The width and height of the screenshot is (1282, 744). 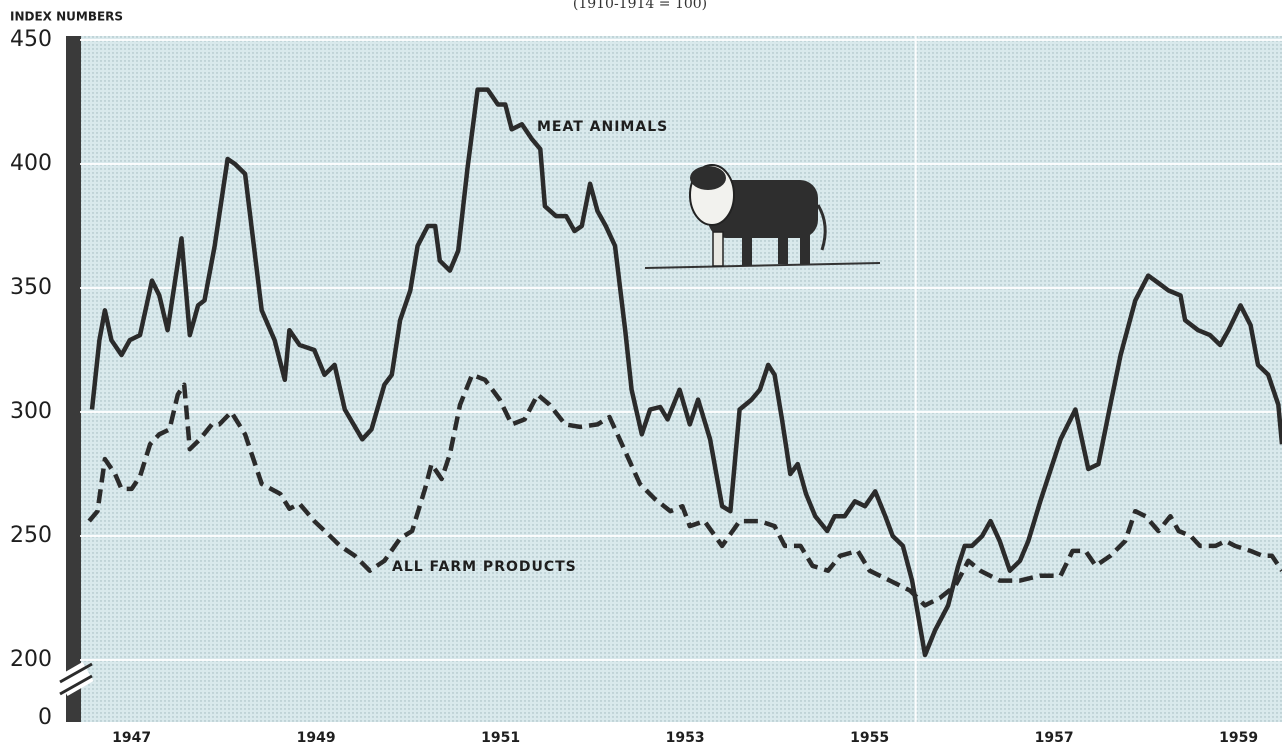 I want to click on y-break-tick-label: 0, so click(x=45, y=717).